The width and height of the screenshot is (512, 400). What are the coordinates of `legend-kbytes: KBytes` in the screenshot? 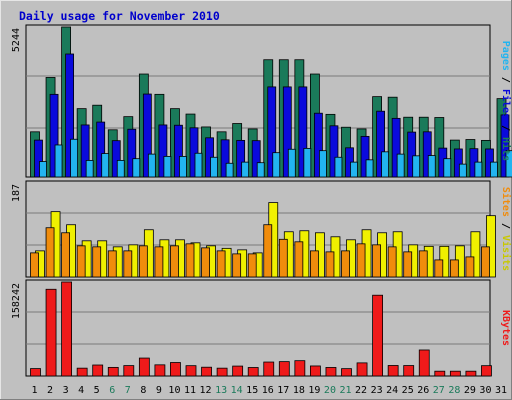 It's located at (505, 328).